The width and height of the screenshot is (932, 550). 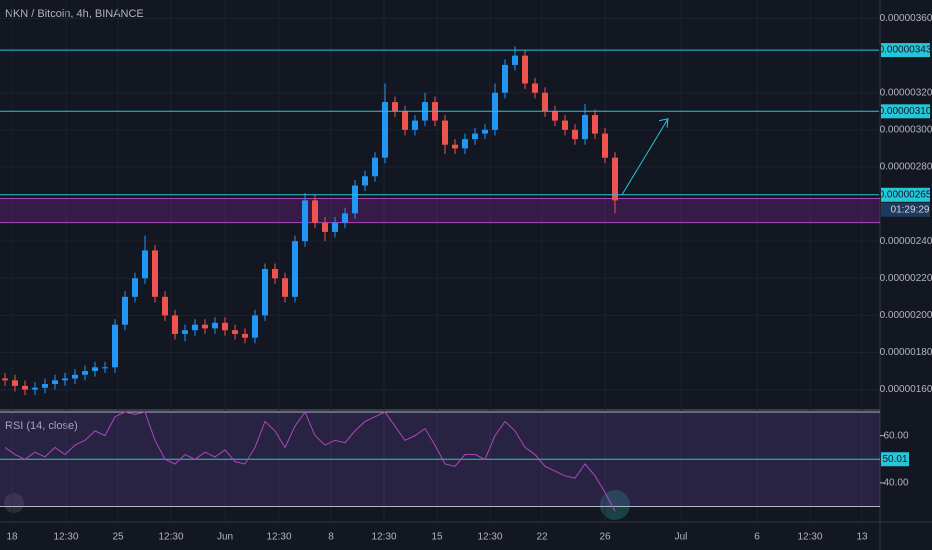 I want to click on x-tick-label: 18, so click(x=12, y=537).